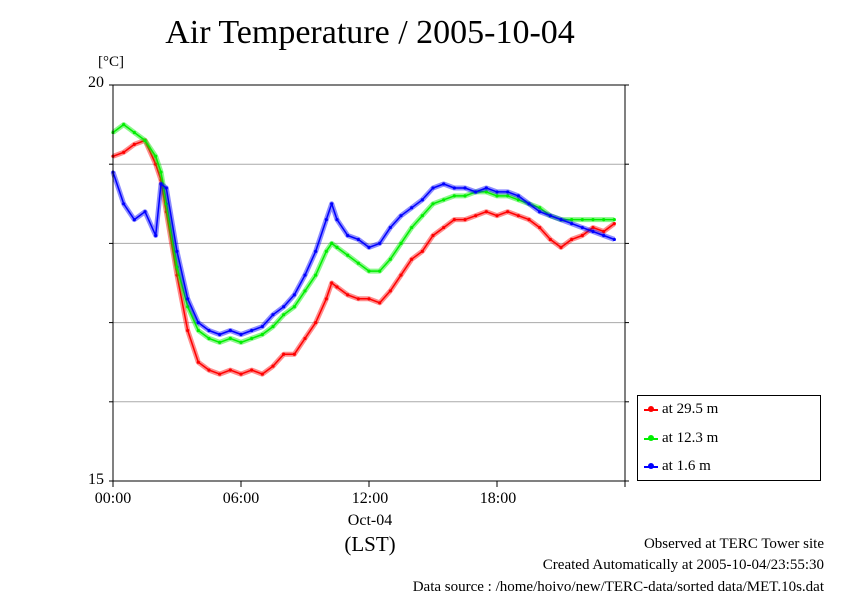 Image resolution: width=842 pixels, height=596 pixels. I want to click on y-axis-unit: [°C], so click(111, 62).